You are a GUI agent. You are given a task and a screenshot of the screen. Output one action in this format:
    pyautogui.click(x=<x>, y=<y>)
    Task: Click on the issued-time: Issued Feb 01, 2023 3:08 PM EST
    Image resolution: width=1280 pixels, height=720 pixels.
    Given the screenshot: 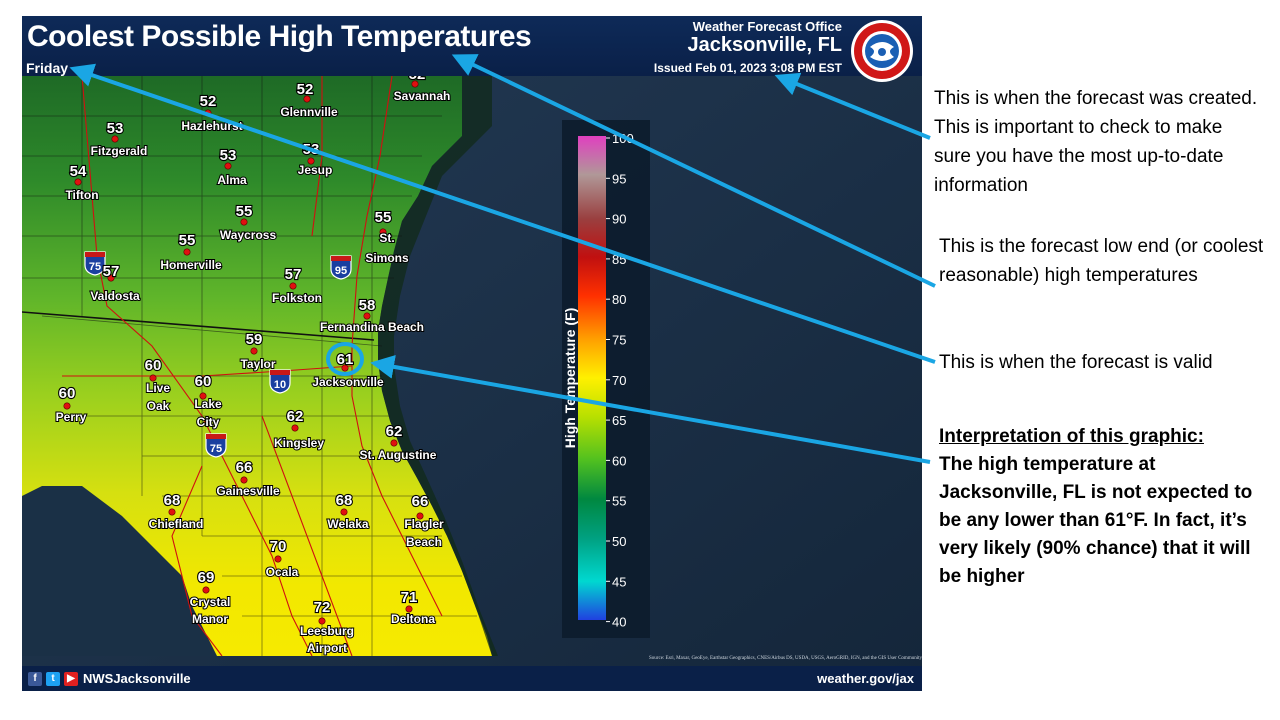 What is the action you would take?
    pyautogui.click(x=747, y=68)
    